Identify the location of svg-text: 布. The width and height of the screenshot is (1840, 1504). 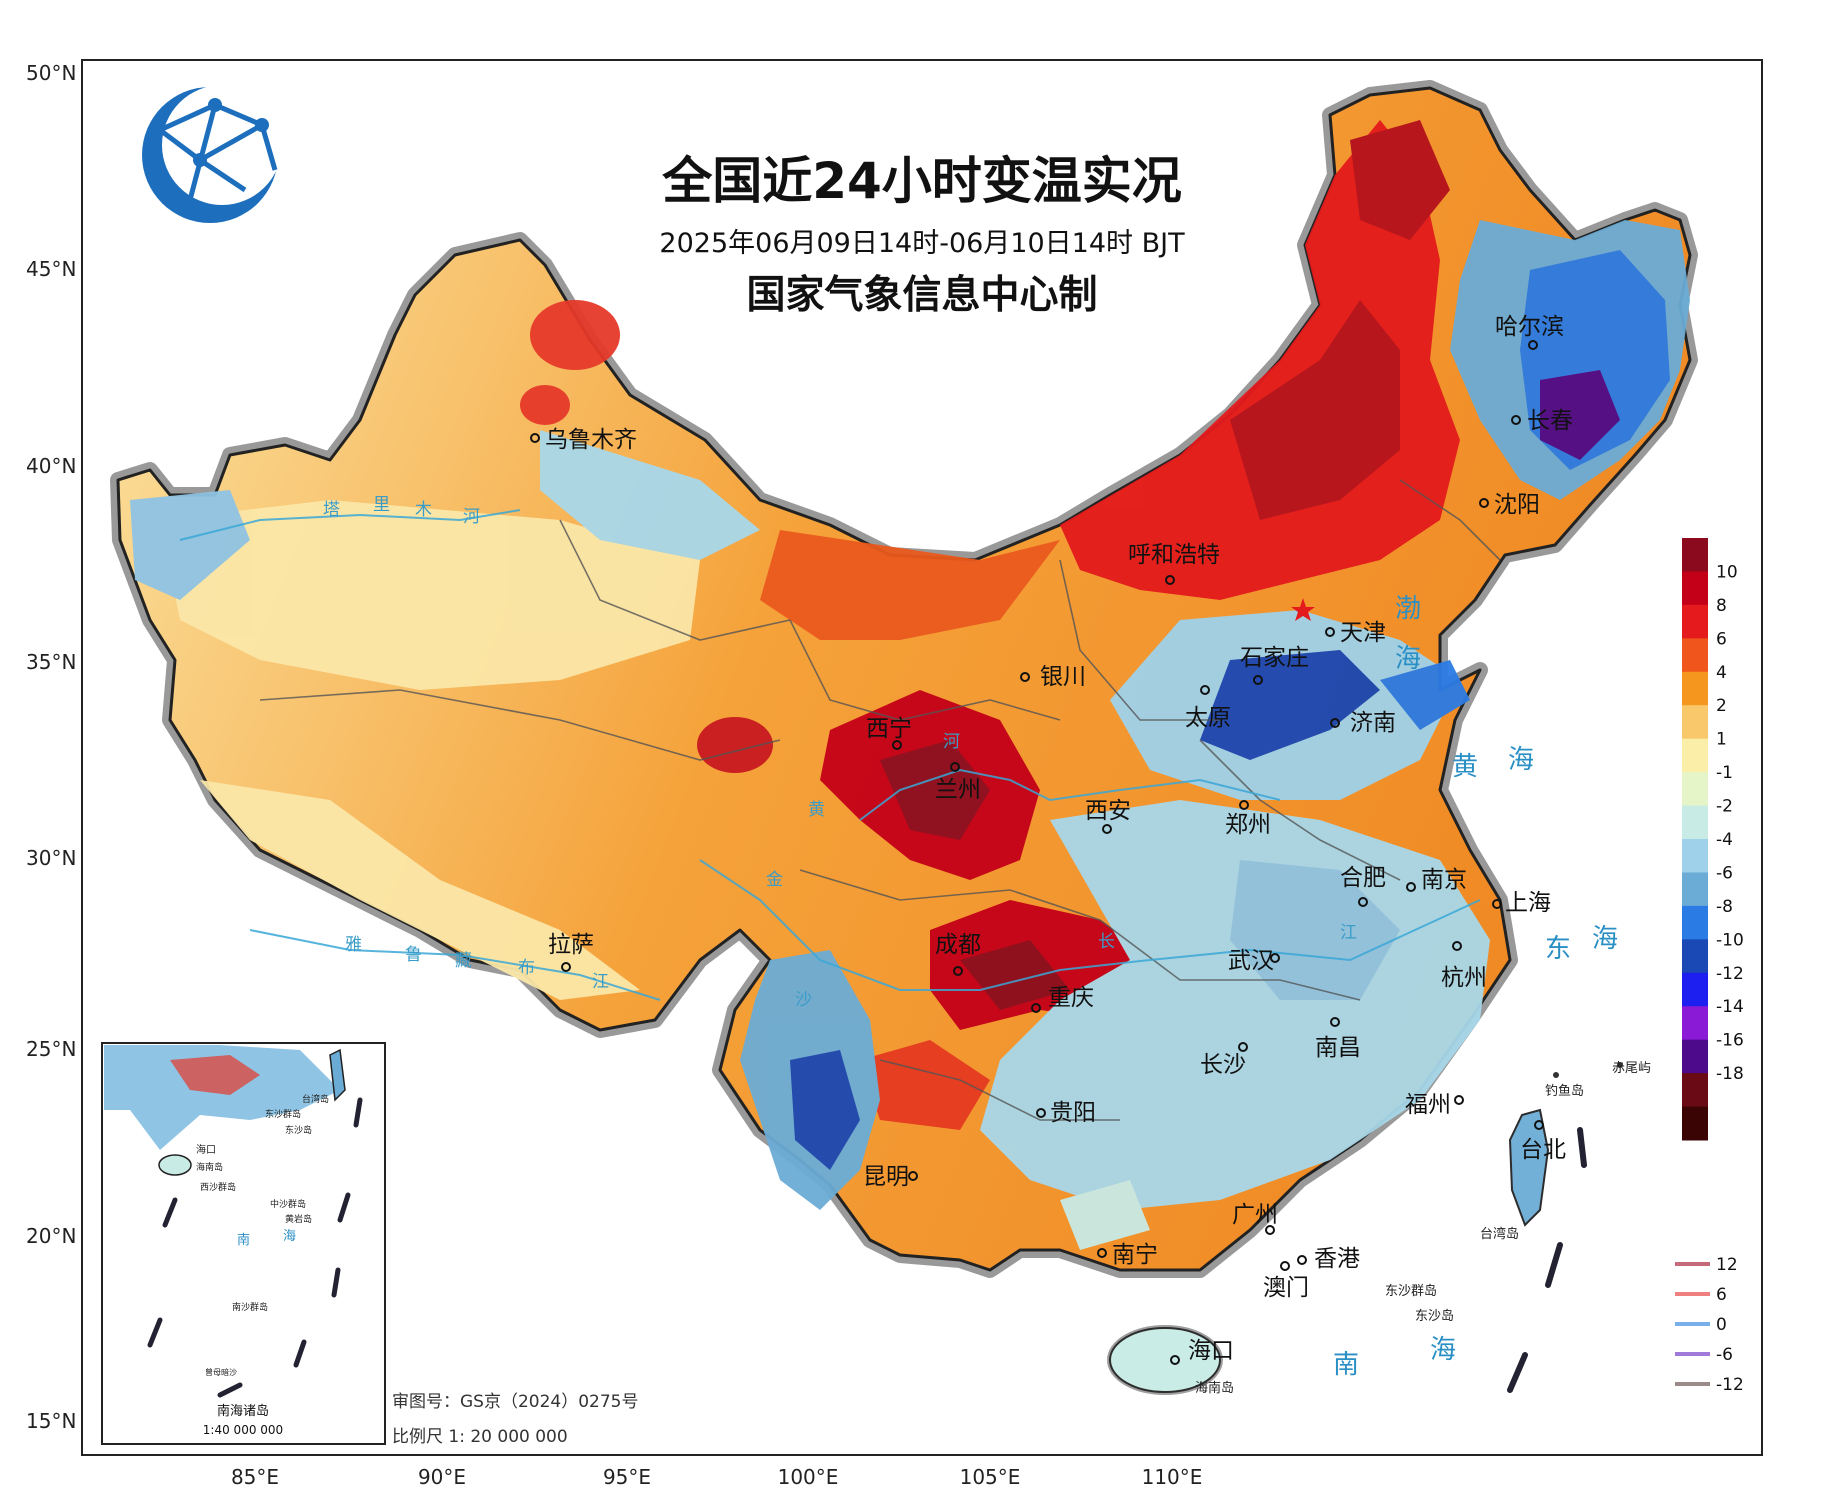
(526, 968).